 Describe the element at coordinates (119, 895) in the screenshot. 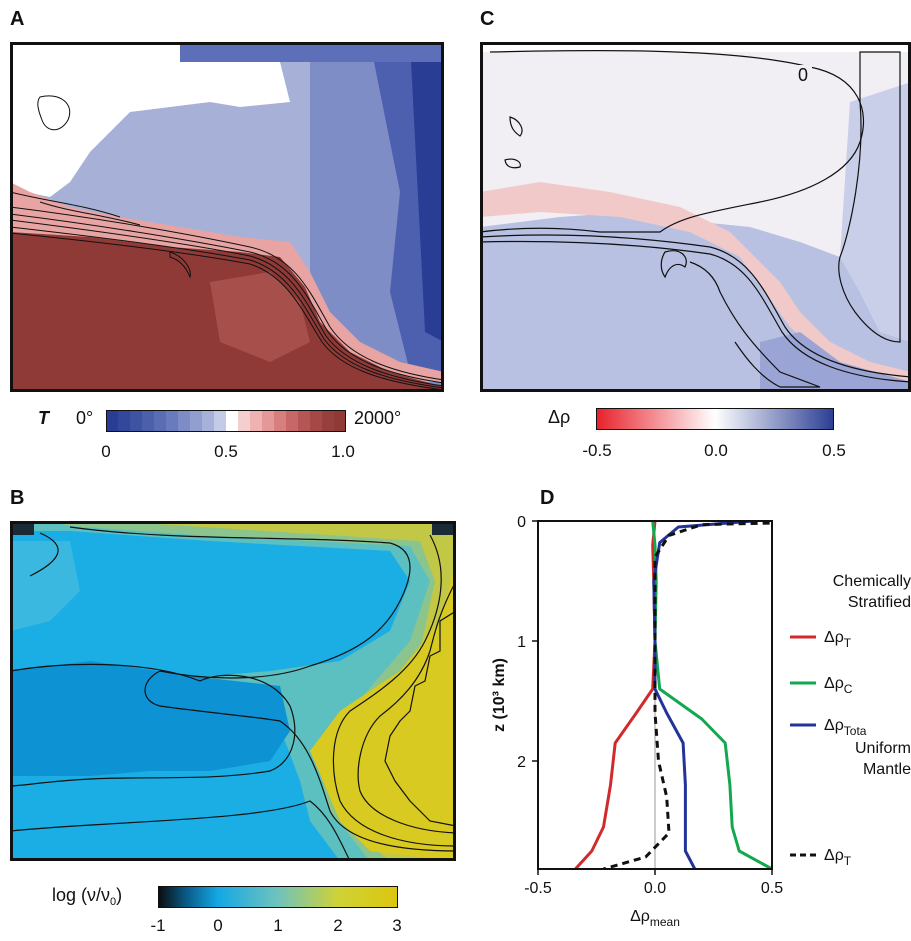

I see `viscosity-colorbar-label-close: )` at that location.